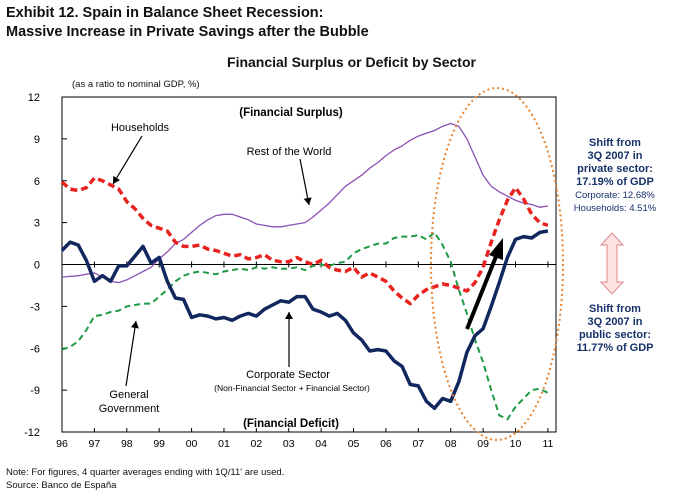 Image resolution: width=673 pixels, height=501 pixels. What do you see at coordinates (128, 395) in the screenshot?
I see `government-label: General` at bounding box center [128, 395].